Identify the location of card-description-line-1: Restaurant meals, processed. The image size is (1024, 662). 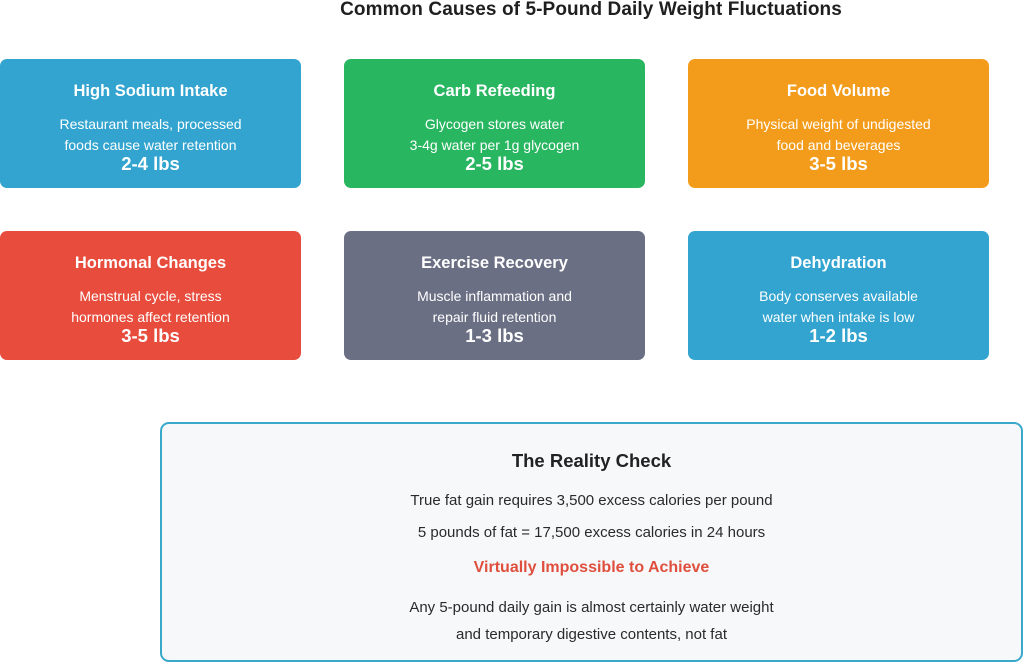
(150, 124).